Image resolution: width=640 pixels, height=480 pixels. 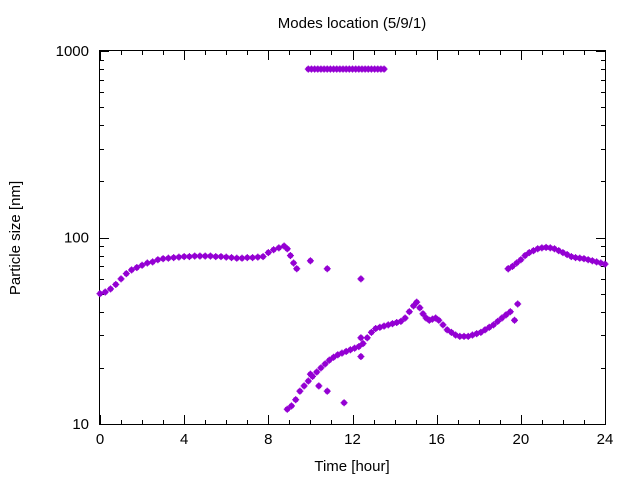 What do you see at coordinates (268, 439) in the screenshot?
I see `x-tick-label: 8` at bounding box center [268, 439].